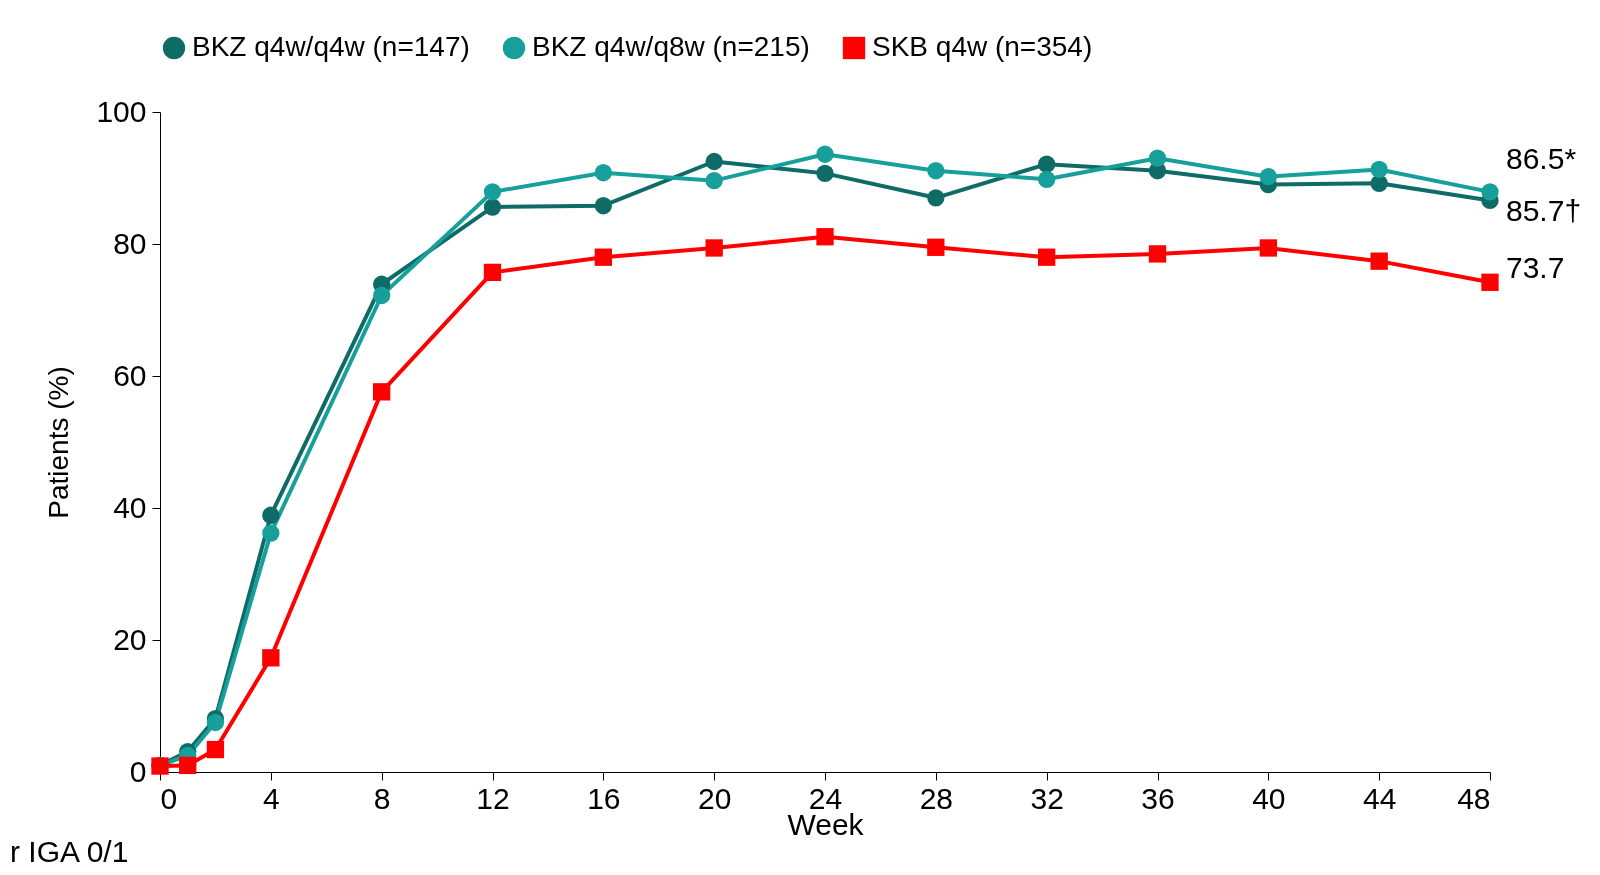 The width and height of the screenshot is (1600, 875). What do you see at coordinates (982, 46) in the screenshot?
I see `legend-label: SKB q4w (n=354)` at bounding box center [982, 46].